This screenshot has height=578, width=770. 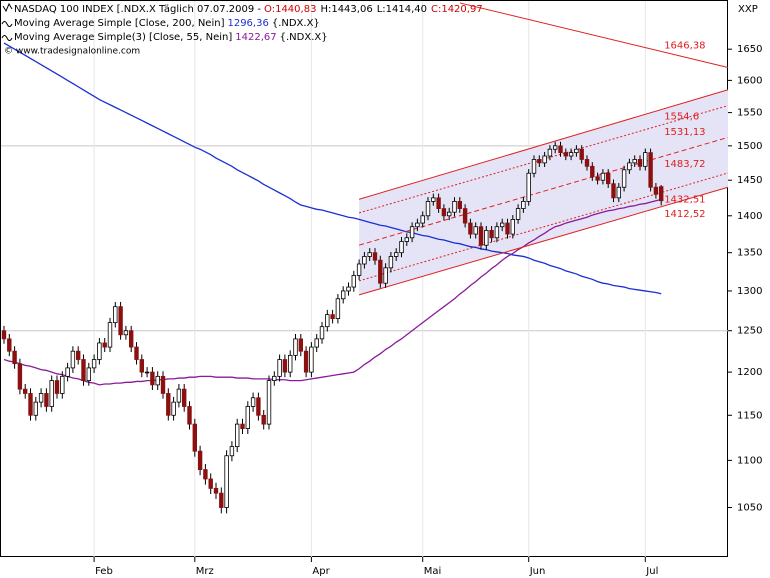 What do you see at coordinates (72, 52) in the screenshot?
I see `watermark: © www.tradesignalonline.com` at bounding box center [72, 52].